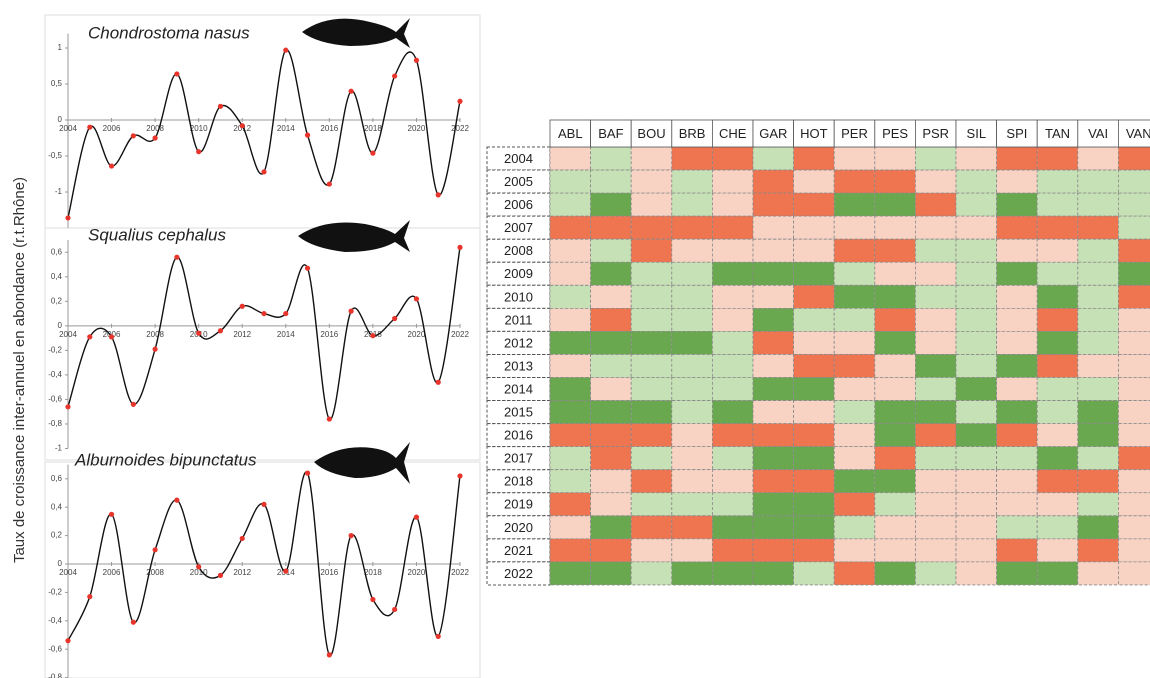 This screenshot has width=1150, height=678. Describe the element at coordinates (57, 535) in the screenshot. I see `y-tick-label: 0,2` at that location.